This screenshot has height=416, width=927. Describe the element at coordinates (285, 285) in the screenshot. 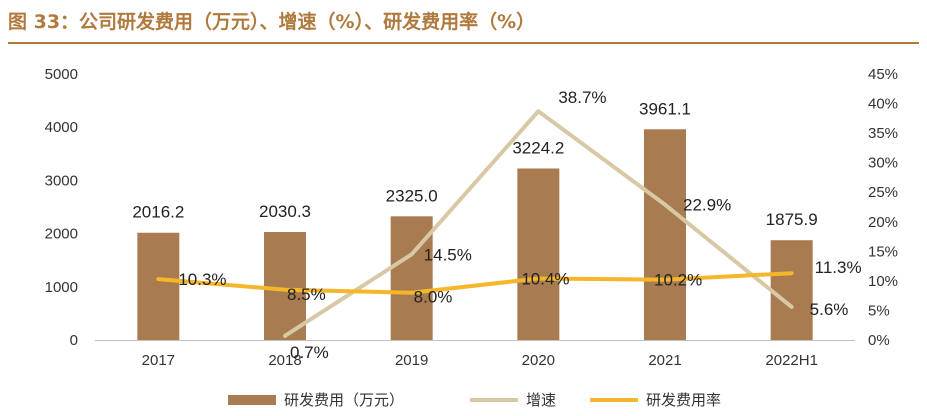

I see `bar-2018` at that location.